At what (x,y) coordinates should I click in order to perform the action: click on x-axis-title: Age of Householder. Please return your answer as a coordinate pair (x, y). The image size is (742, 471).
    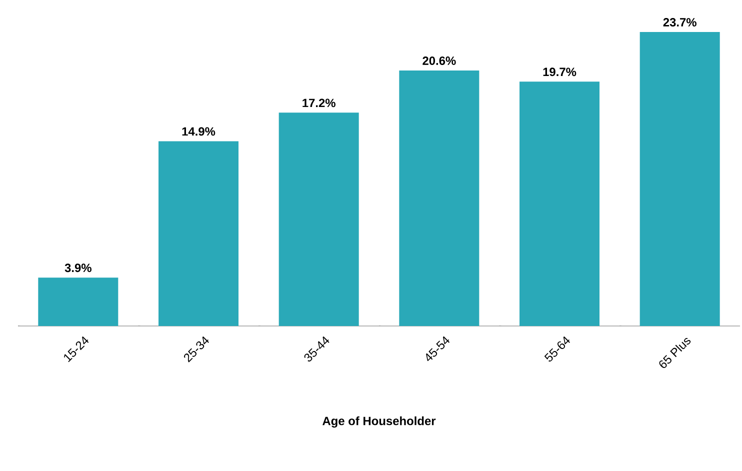
    Looking at the image, I should click on (379, 422).